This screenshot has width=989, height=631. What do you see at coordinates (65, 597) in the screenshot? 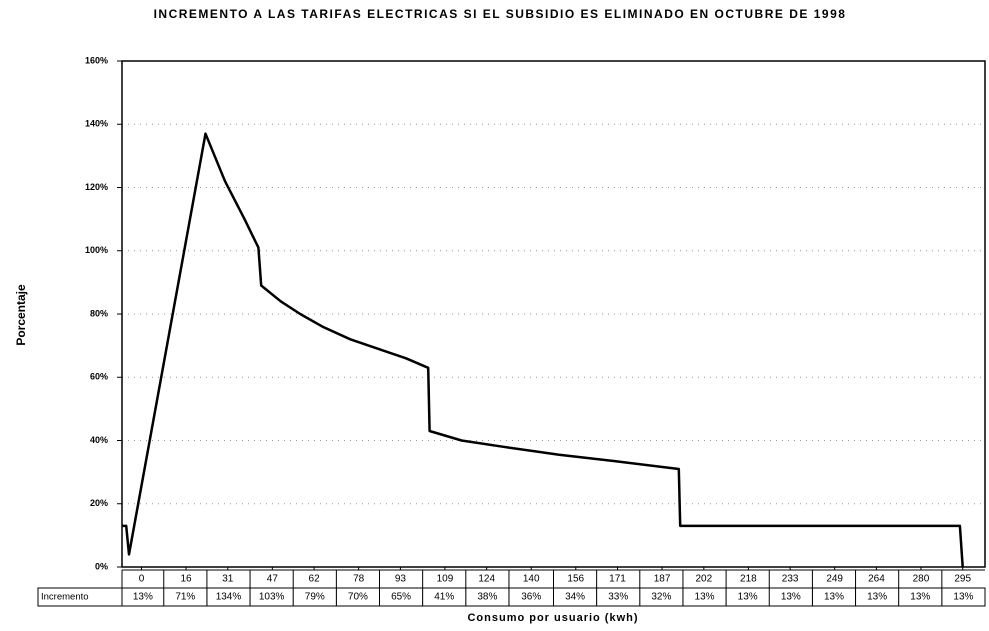
I see `table-row-label: Incremento` at bounding box center [65, 597].